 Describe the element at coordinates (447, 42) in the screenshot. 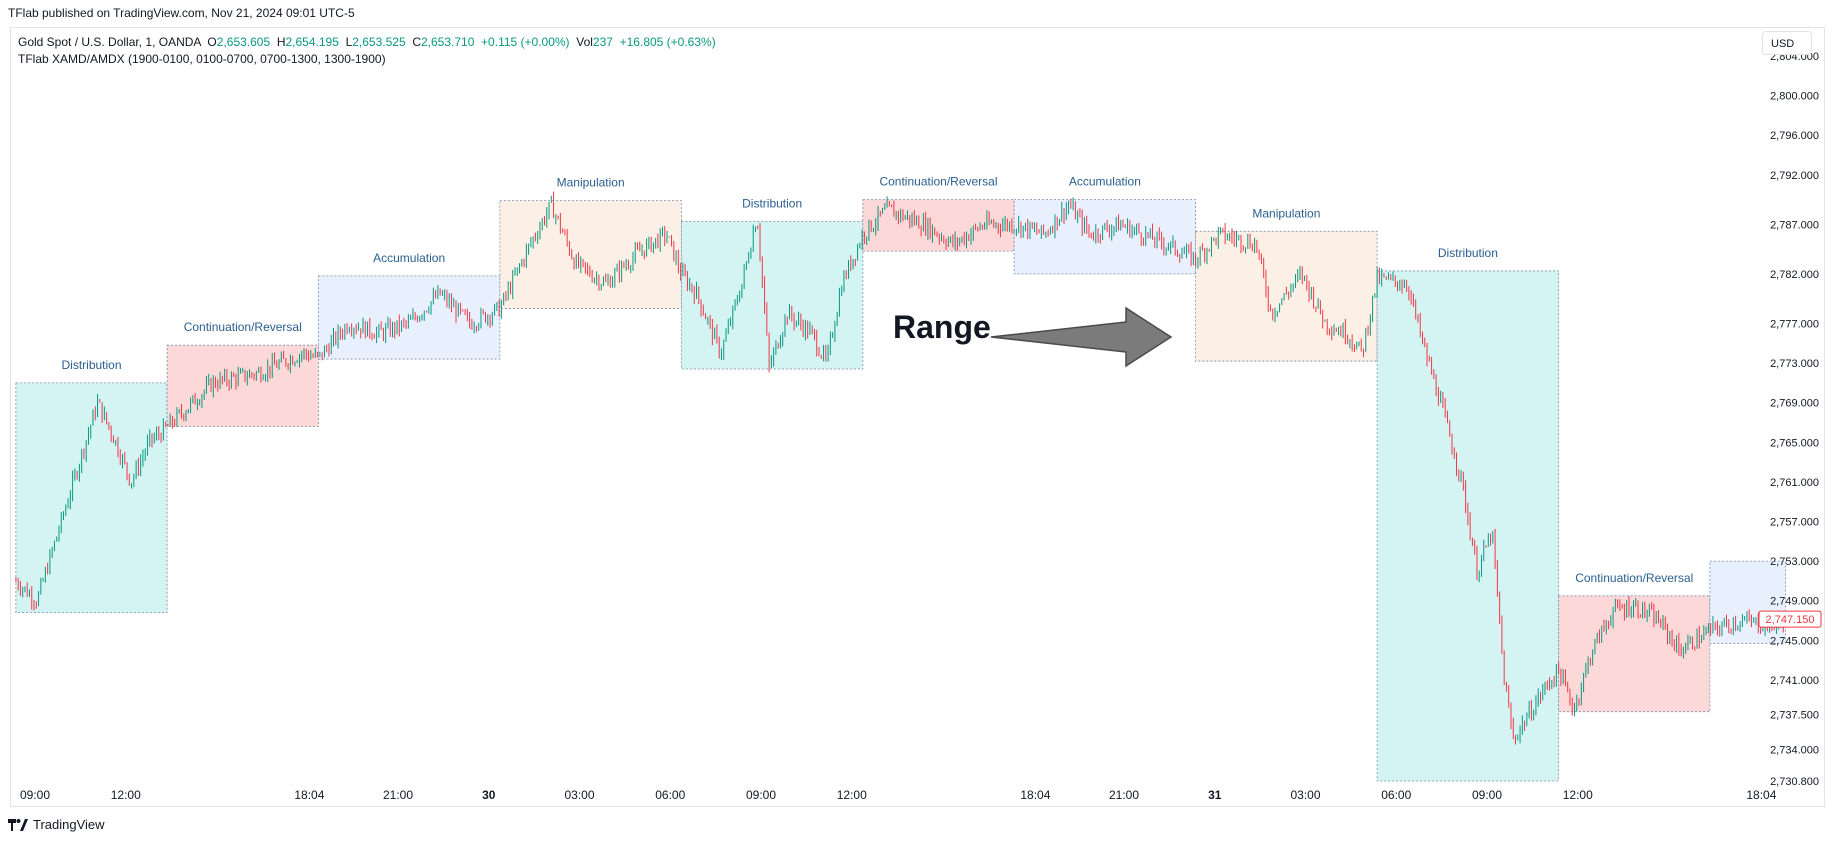

I see `close-value: 2,653.710` at that location.